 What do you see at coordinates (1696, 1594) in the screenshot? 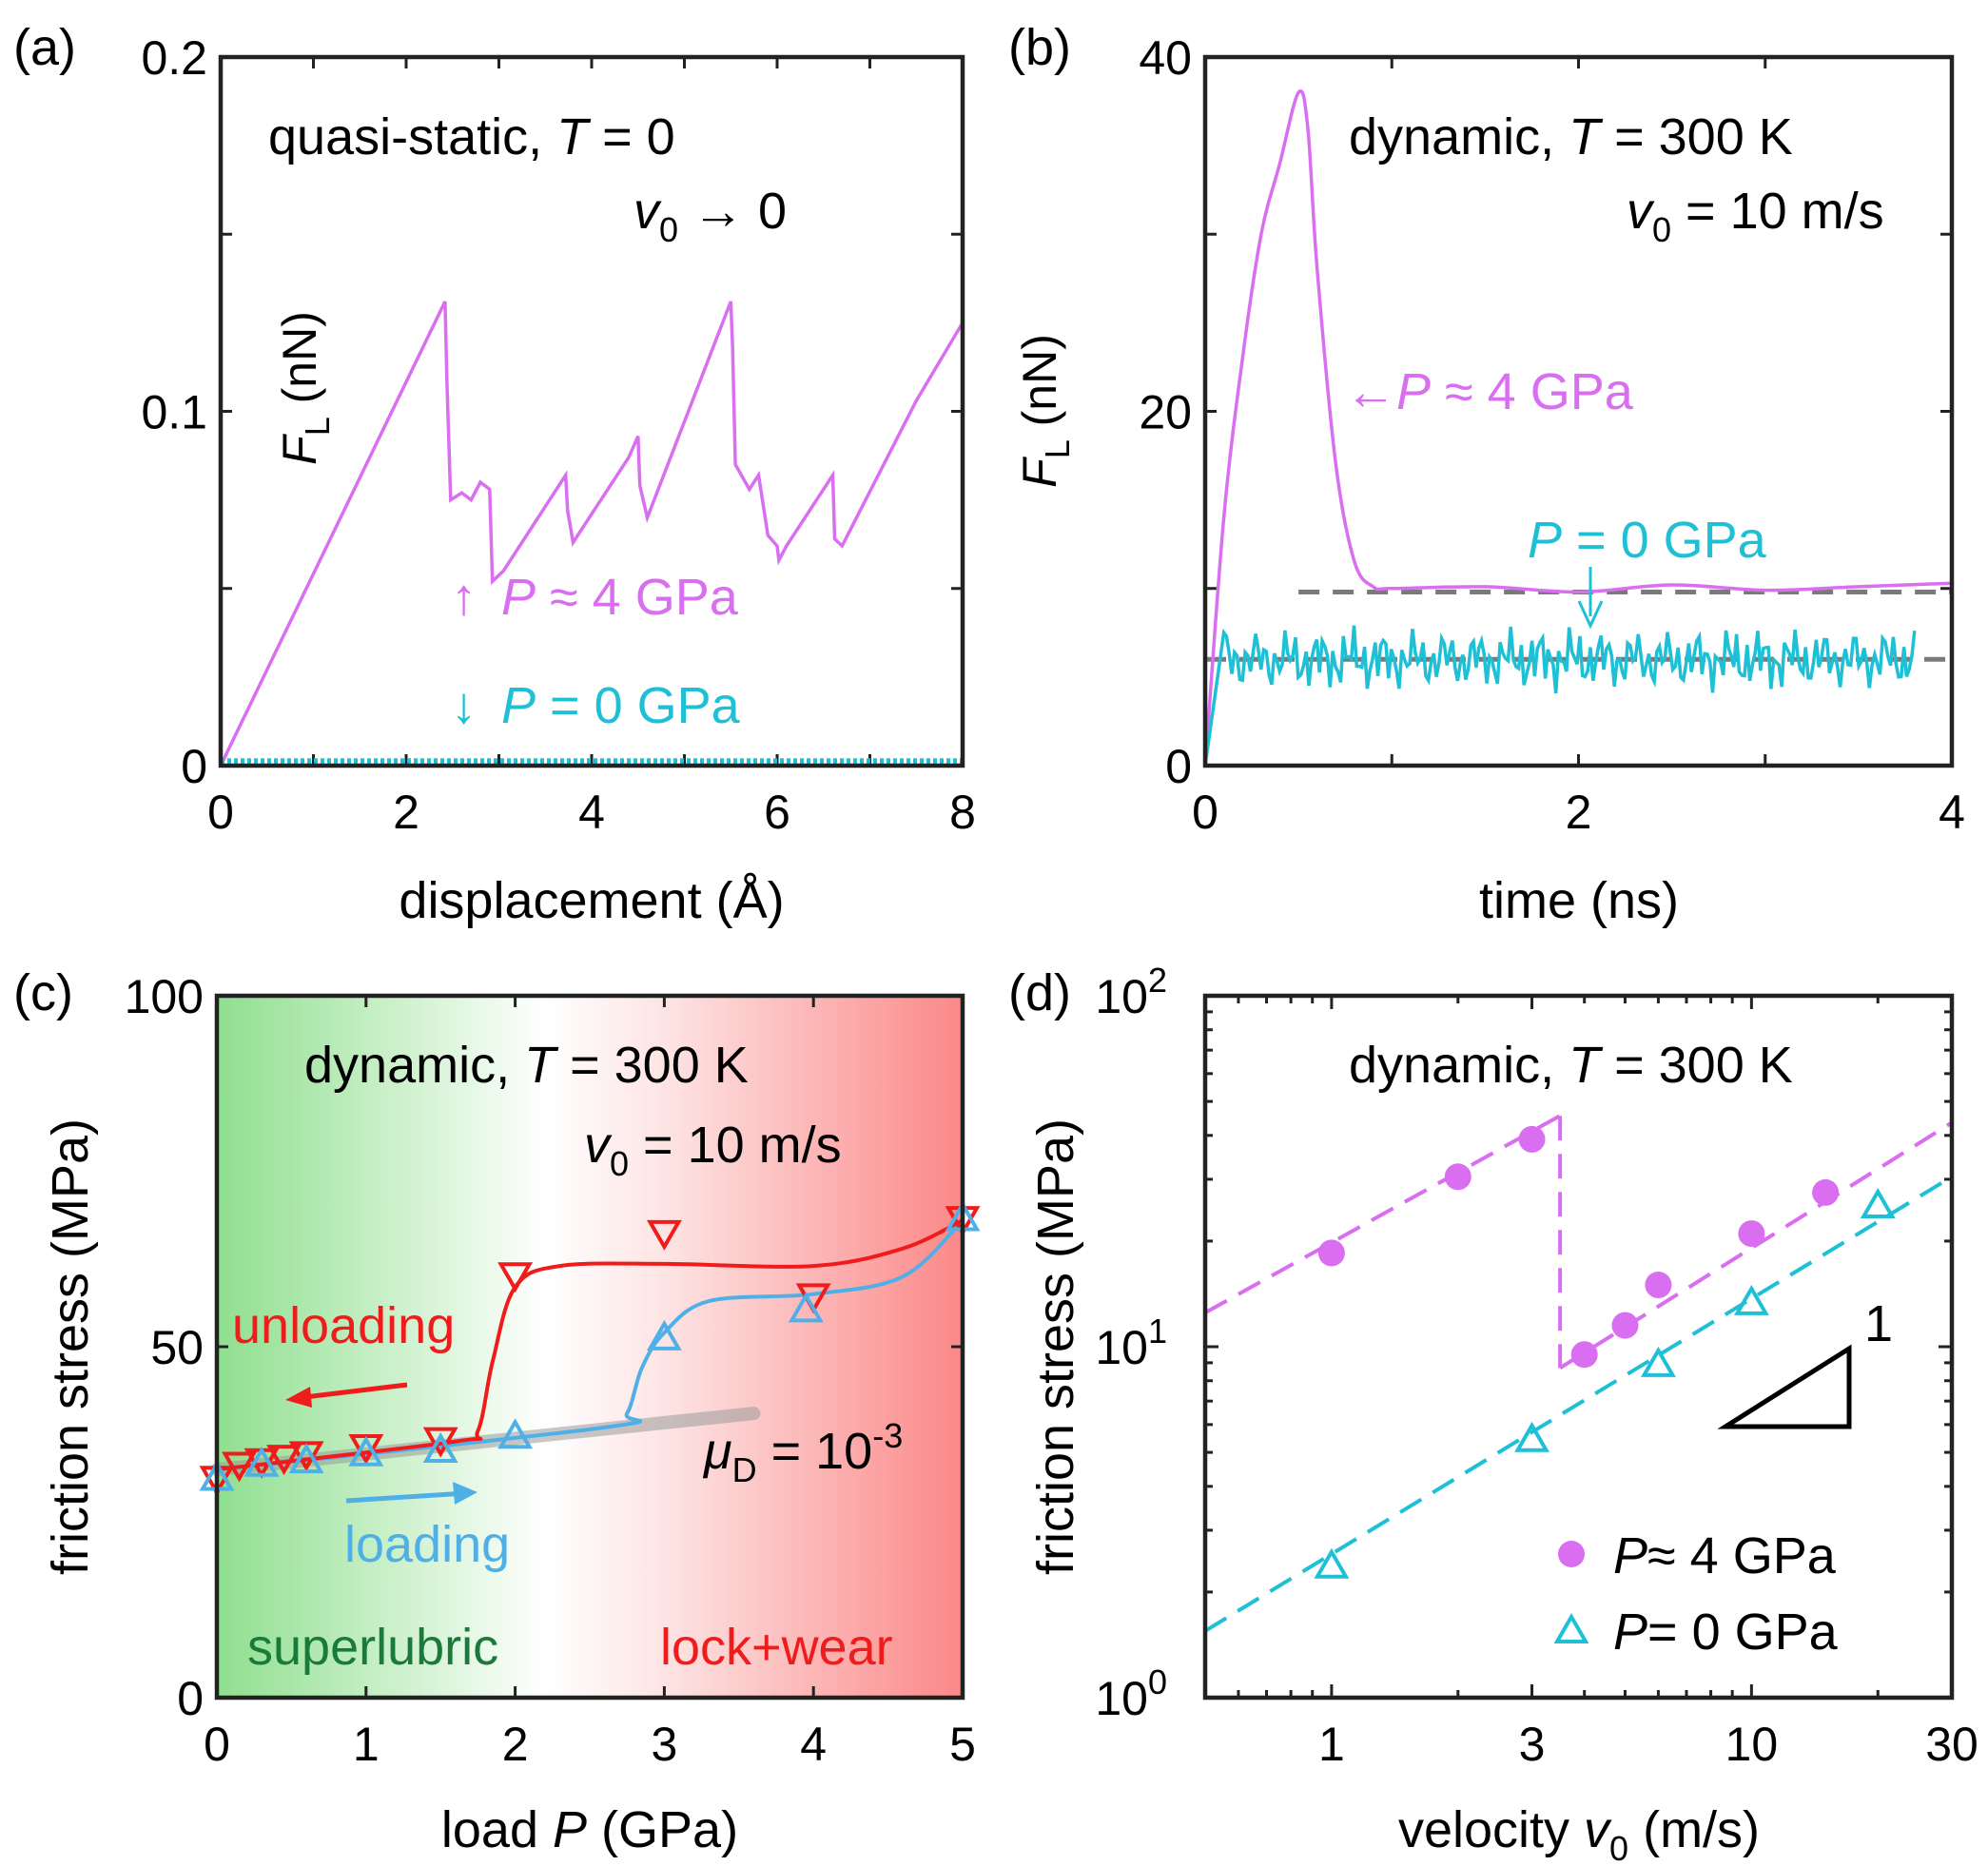
I see `panel-d-legend: P≈ 4 GPa P= 0 GPa` at bounding box center [1696, 1594].